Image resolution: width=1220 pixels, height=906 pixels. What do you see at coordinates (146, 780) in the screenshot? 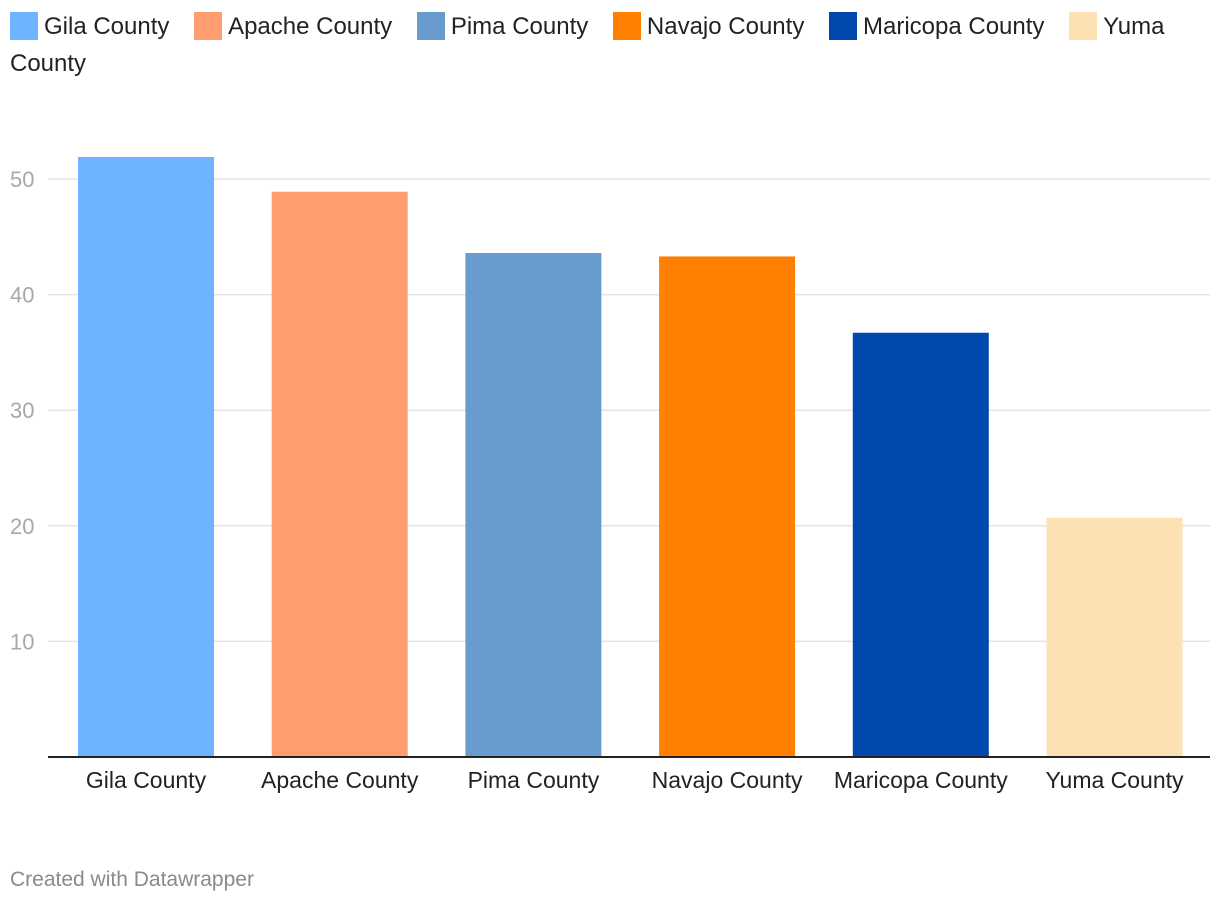
I see `x-tick-label: Gila County` at bounding box center [146, 780].